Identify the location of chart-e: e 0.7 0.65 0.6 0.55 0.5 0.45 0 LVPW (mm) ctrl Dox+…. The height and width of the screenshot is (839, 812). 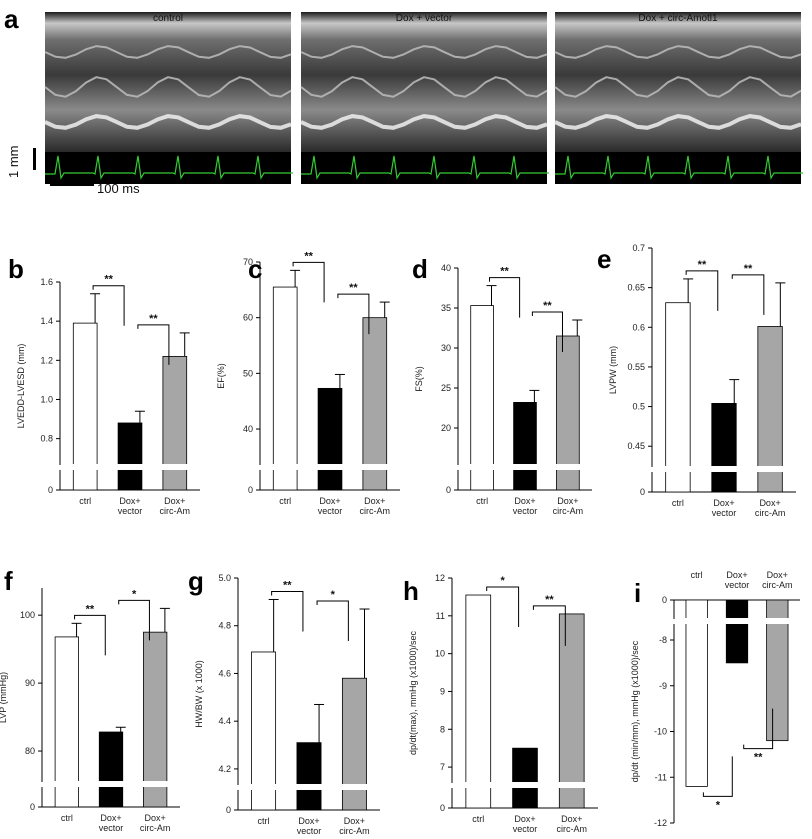
(696, 380).